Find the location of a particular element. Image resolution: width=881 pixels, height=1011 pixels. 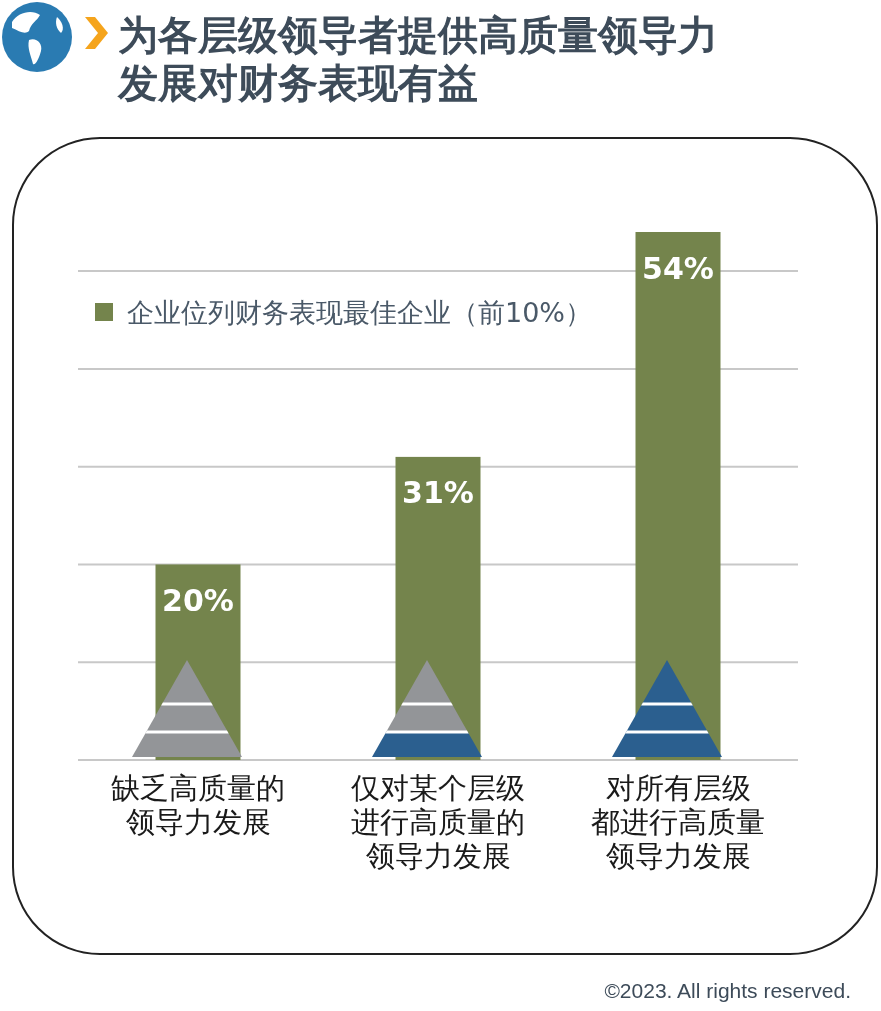

text: ©2023. All rights reserved. is located at coordinates (727, 991).